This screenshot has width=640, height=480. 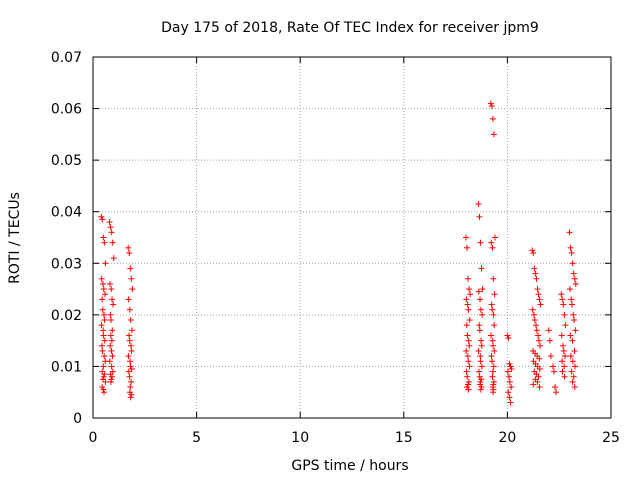 What do you see at coordinates (66, 316) in the screenshot?
I see `y-tick-label: 0.02` at bounding box center [66, 316].